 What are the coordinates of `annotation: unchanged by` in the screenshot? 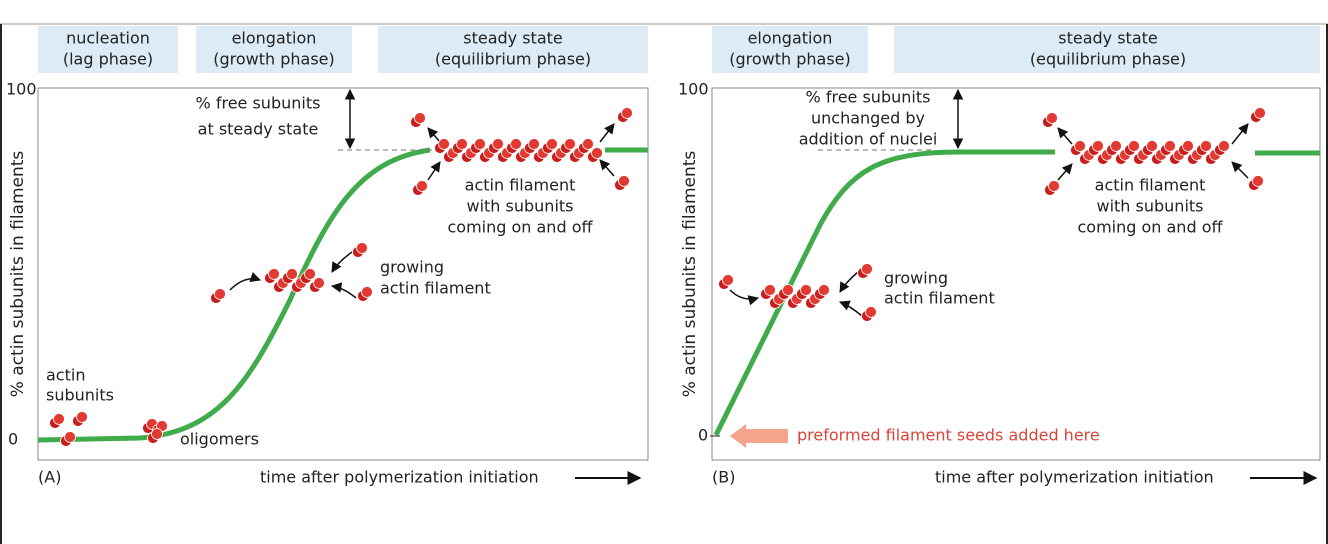 It's located at (868, 118).